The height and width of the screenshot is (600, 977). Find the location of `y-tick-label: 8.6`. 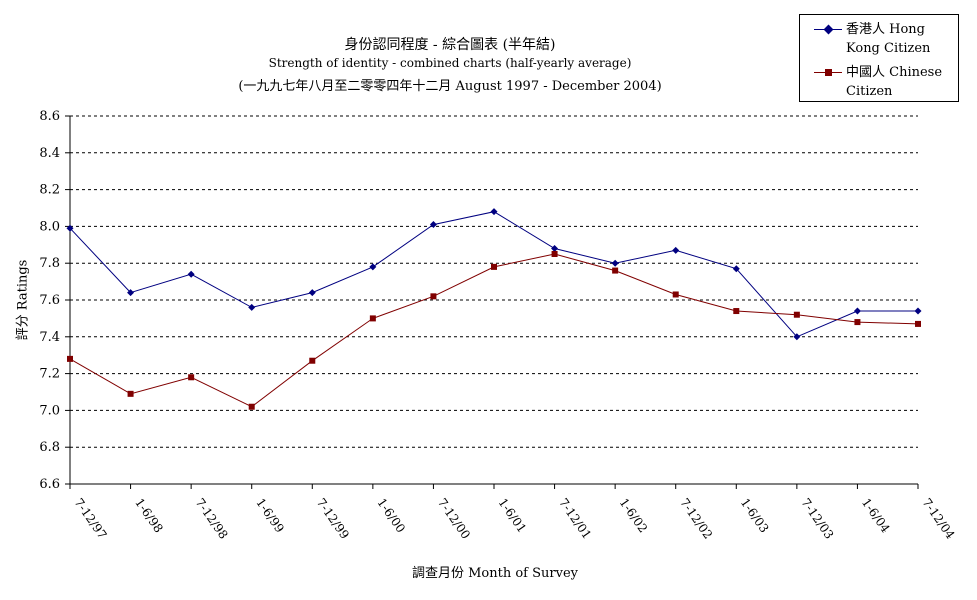

y-tick-label: 8.6 is located at coordinates (49, 116).